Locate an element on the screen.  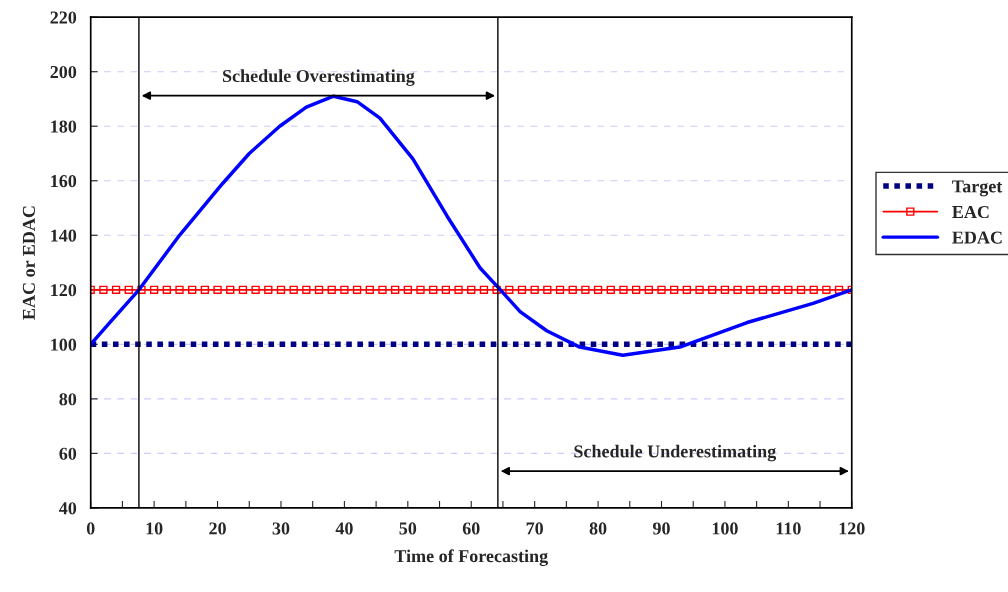
y-tick-label: 120 is located at coordinates (64, 290).